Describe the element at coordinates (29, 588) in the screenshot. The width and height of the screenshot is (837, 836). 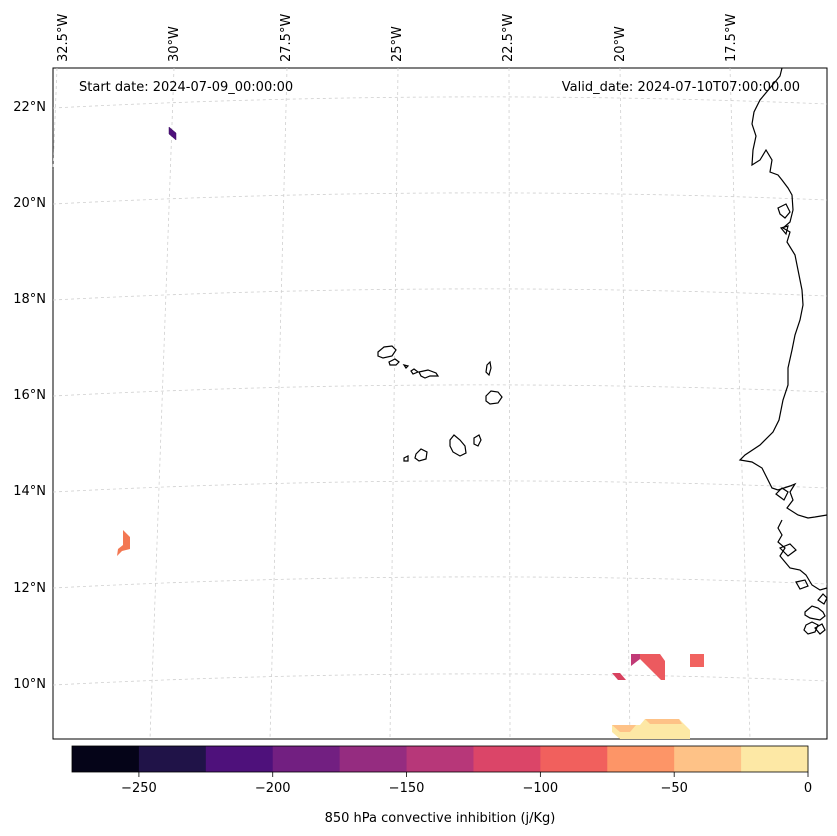
I see `lat-label: 12°N` at that location.